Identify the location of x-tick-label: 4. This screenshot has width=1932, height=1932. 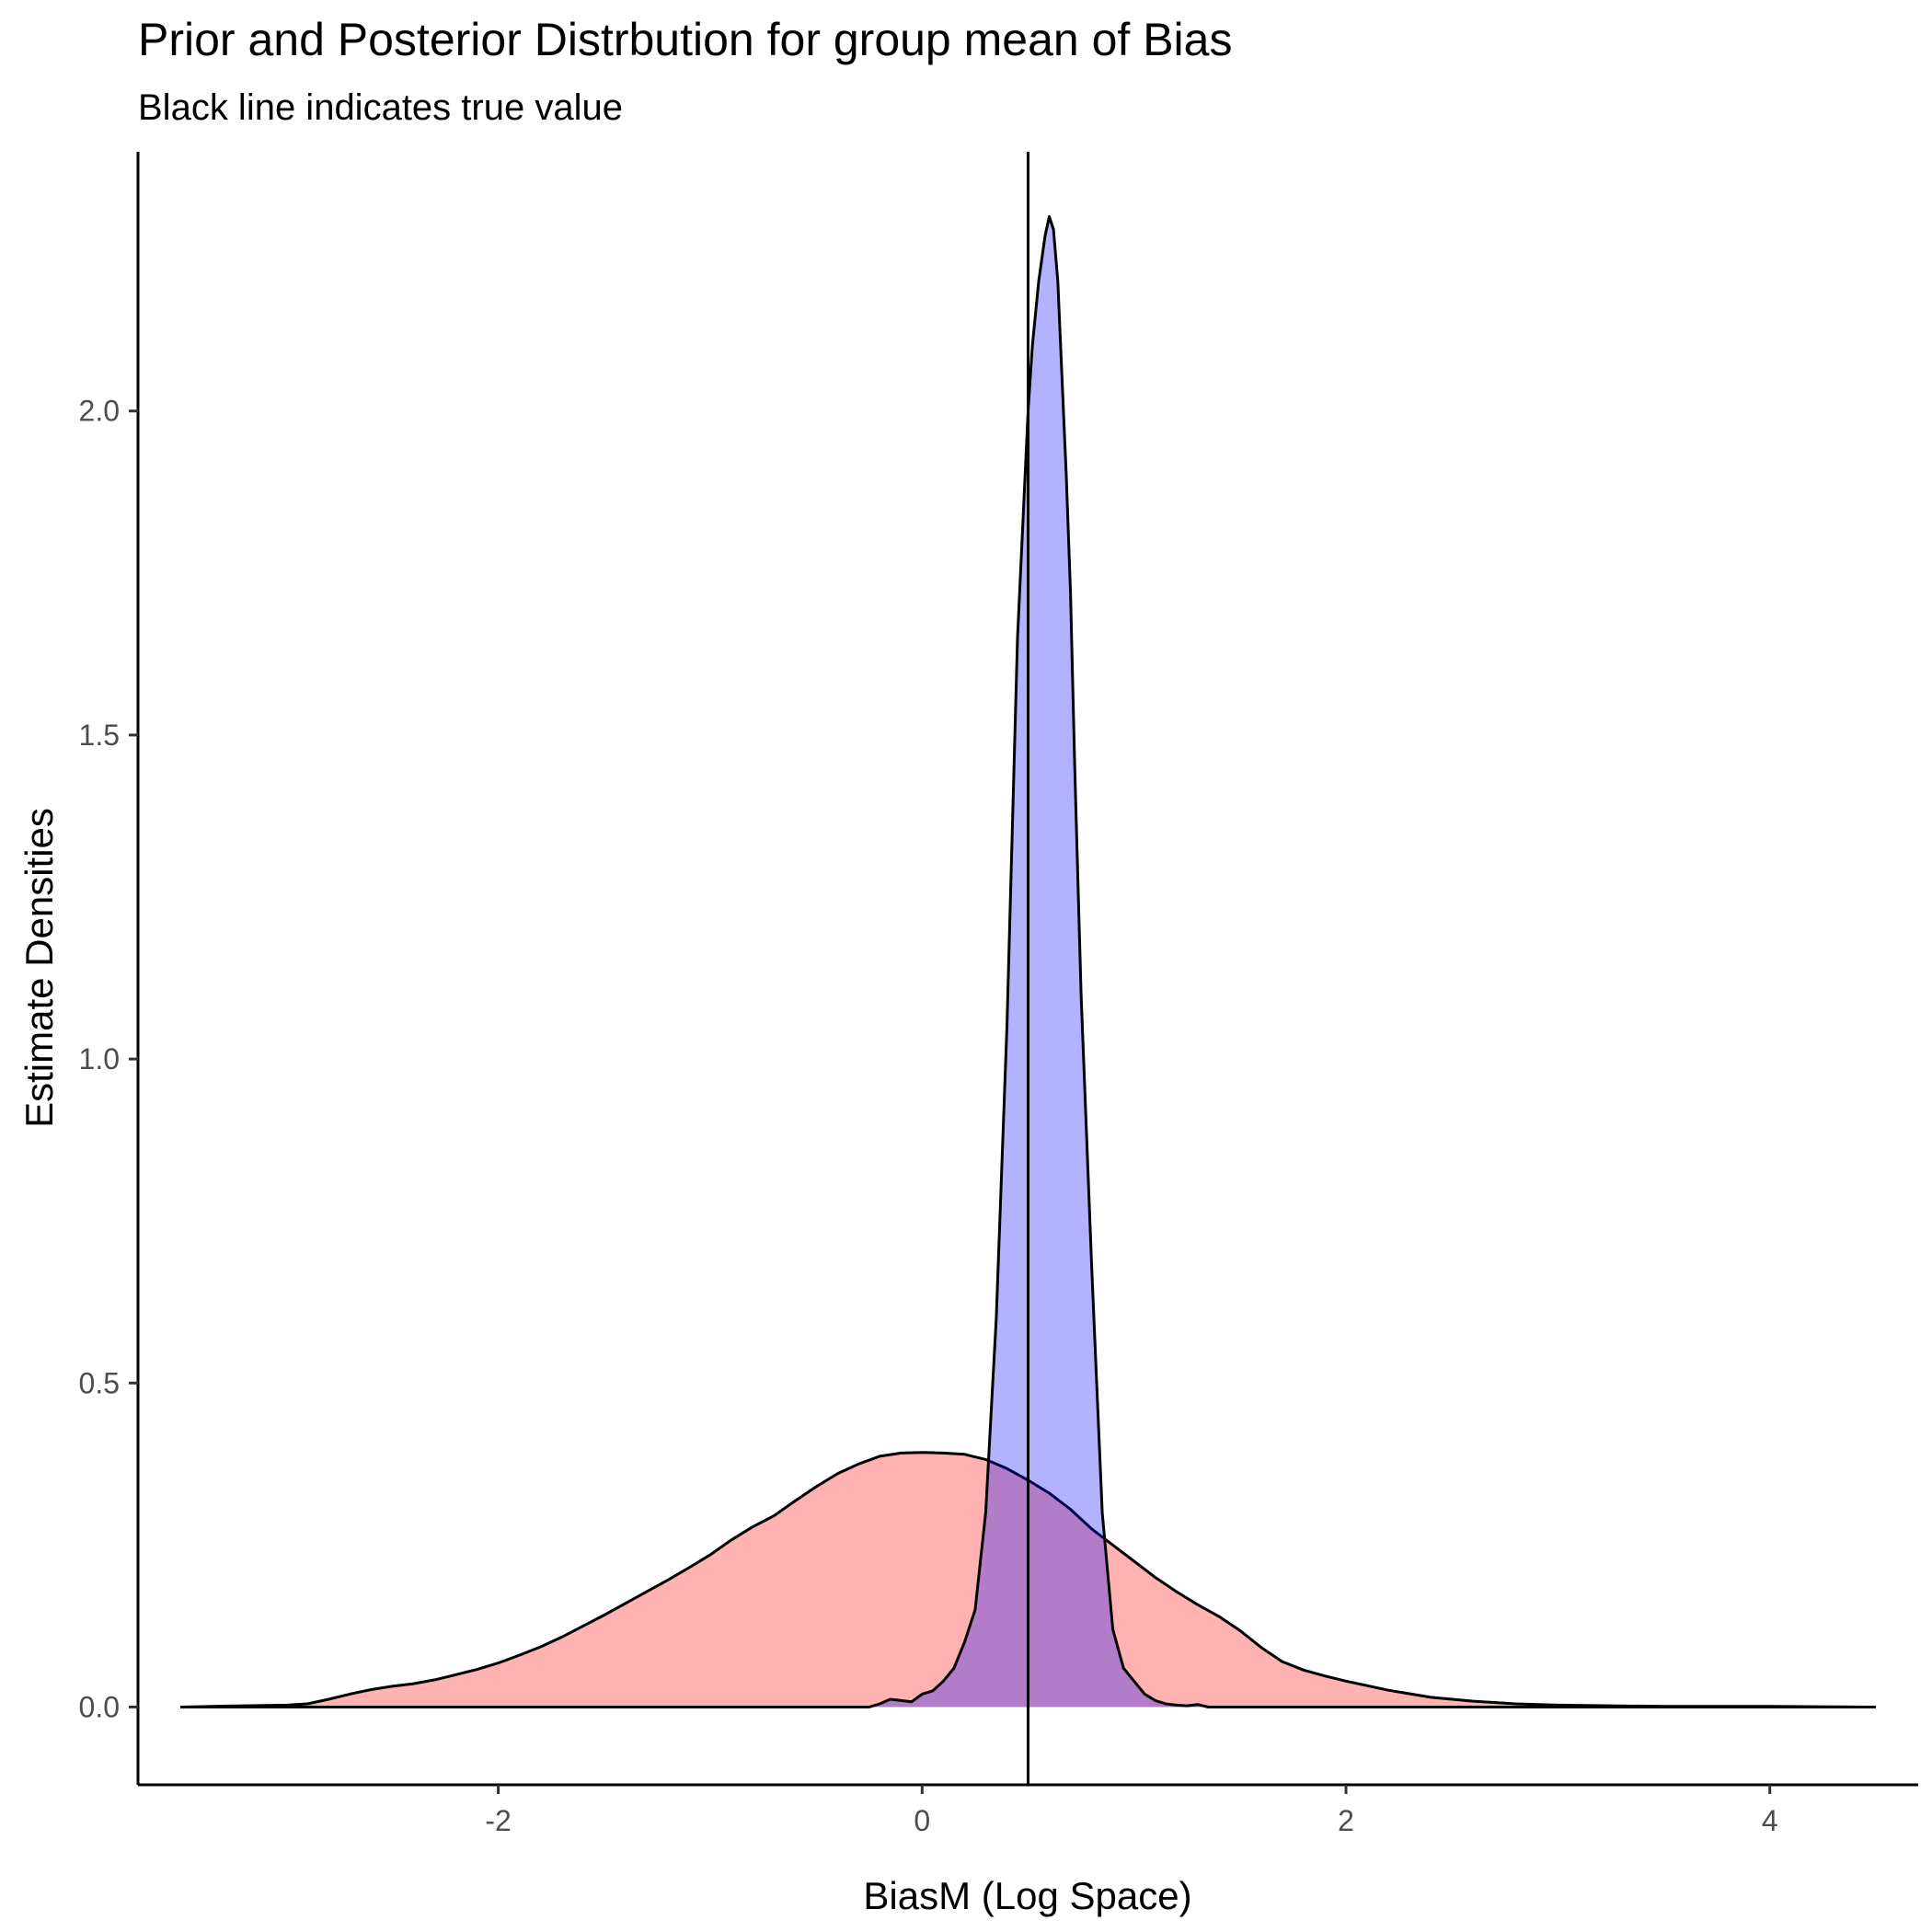
(1770, 1820).